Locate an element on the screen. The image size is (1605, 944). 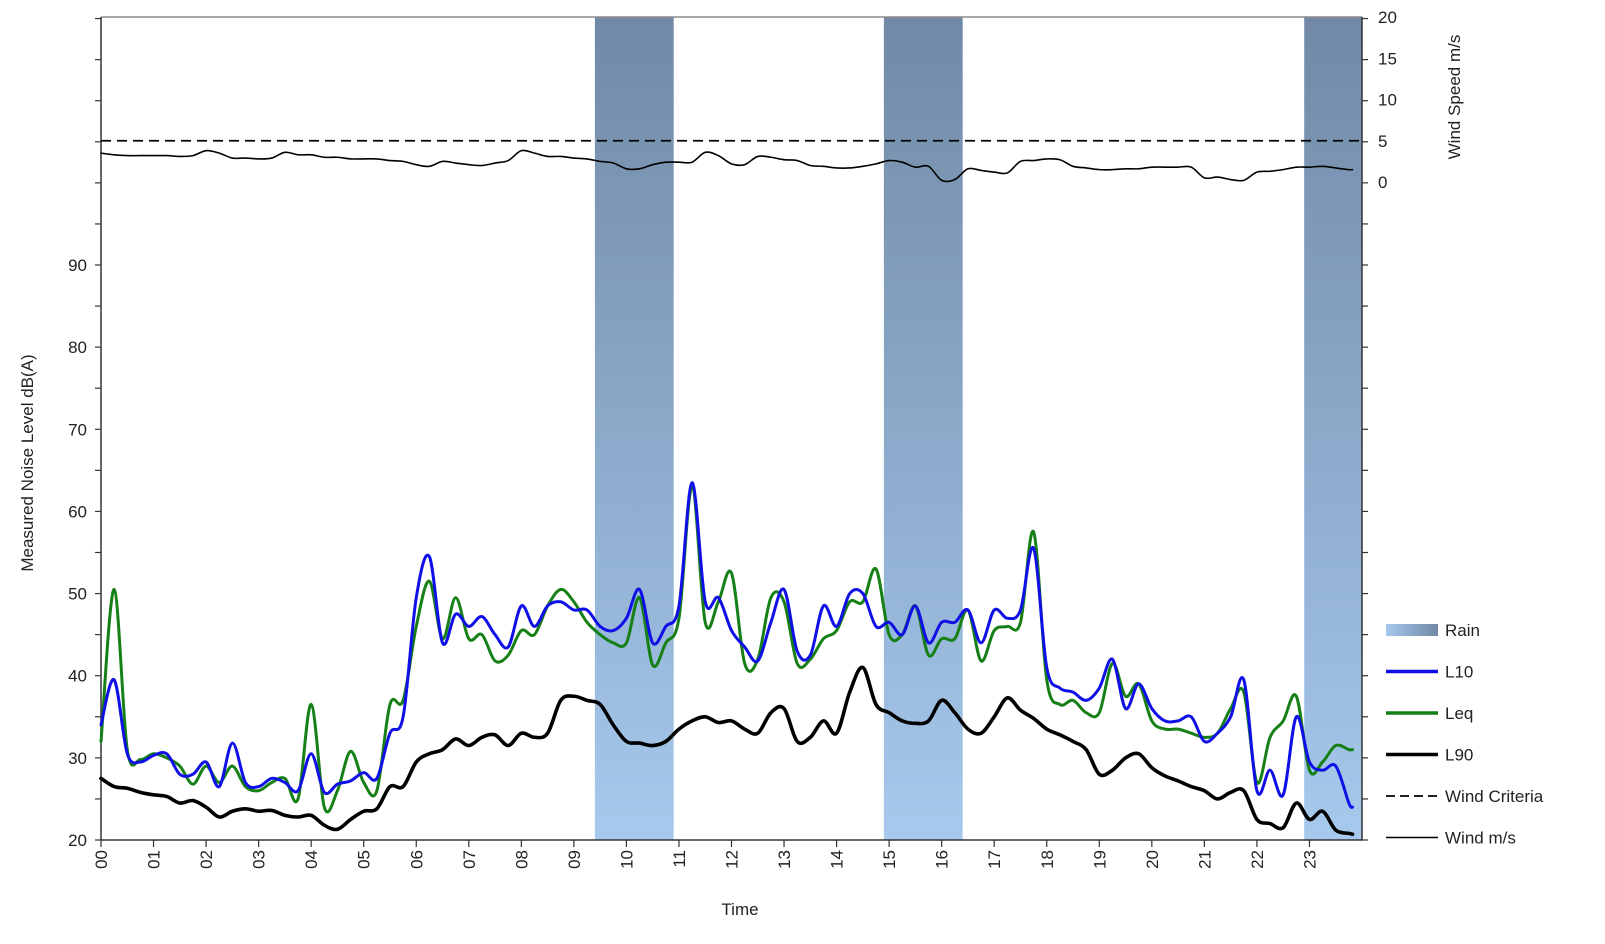
x-tick-label-14: 14 is located at coordinates (837, 859).